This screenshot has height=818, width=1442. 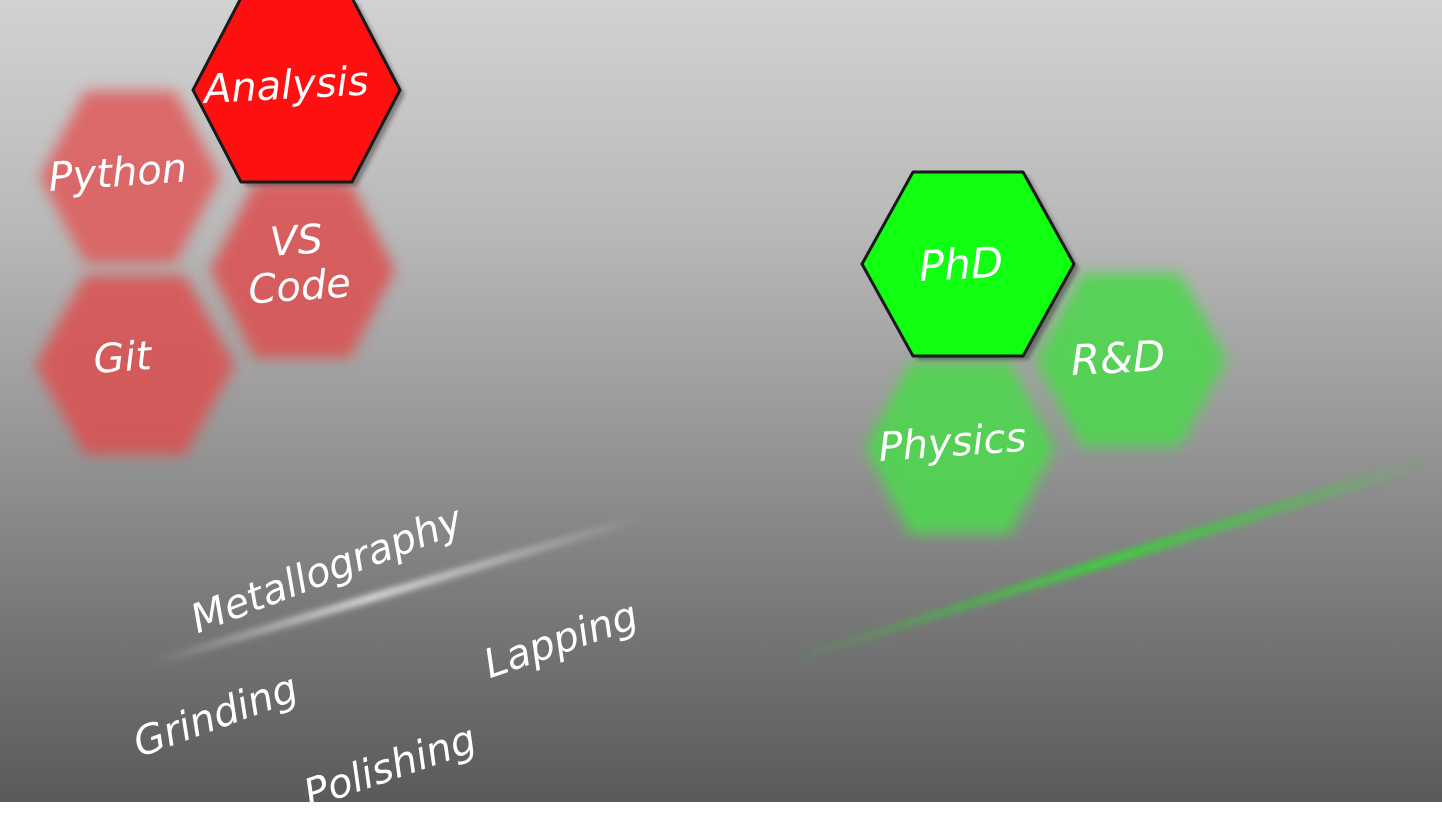 I want to click on python-hex, so click(x=130, y=177).